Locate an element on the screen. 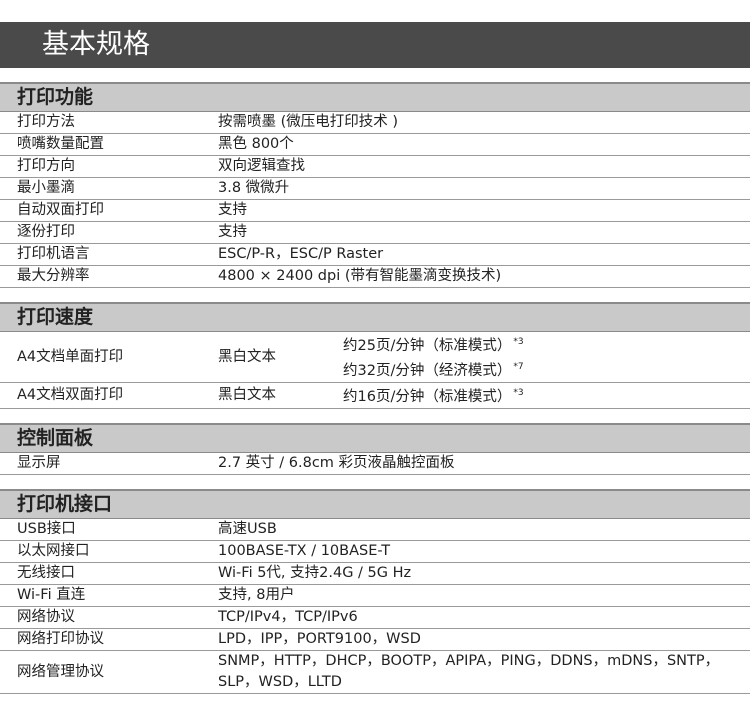  spec-value: Wi-Fi 5代, 支持2.4G / 5G Hz is located at coordinates (315, 573).